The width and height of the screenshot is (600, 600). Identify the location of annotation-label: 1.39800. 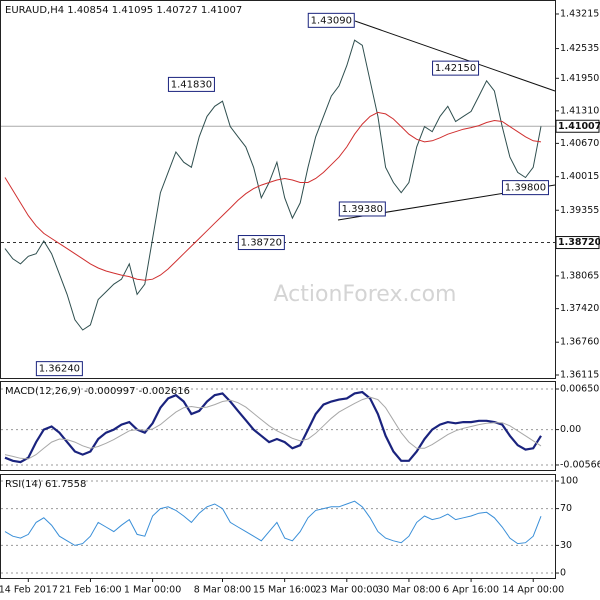
(525, 188).